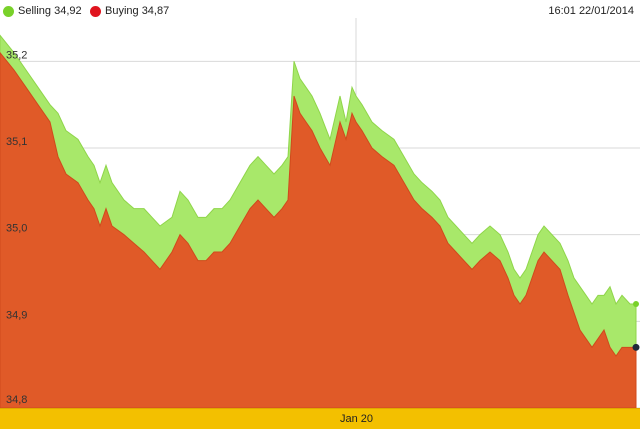 The height and width of the screenshot is (434, 640). I want to click on timestamp: 16:01 22/01/2014, so click(591, 11).